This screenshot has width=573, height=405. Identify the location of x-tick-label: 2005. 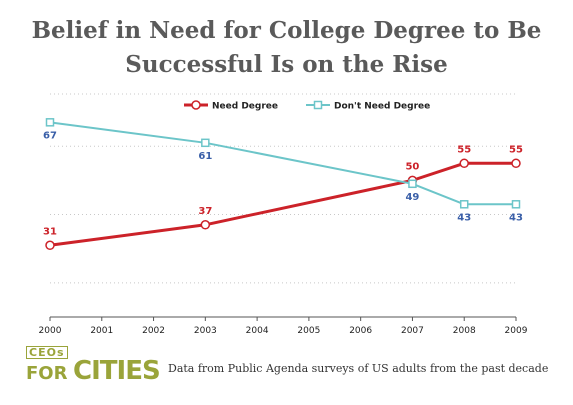
(308, 331).